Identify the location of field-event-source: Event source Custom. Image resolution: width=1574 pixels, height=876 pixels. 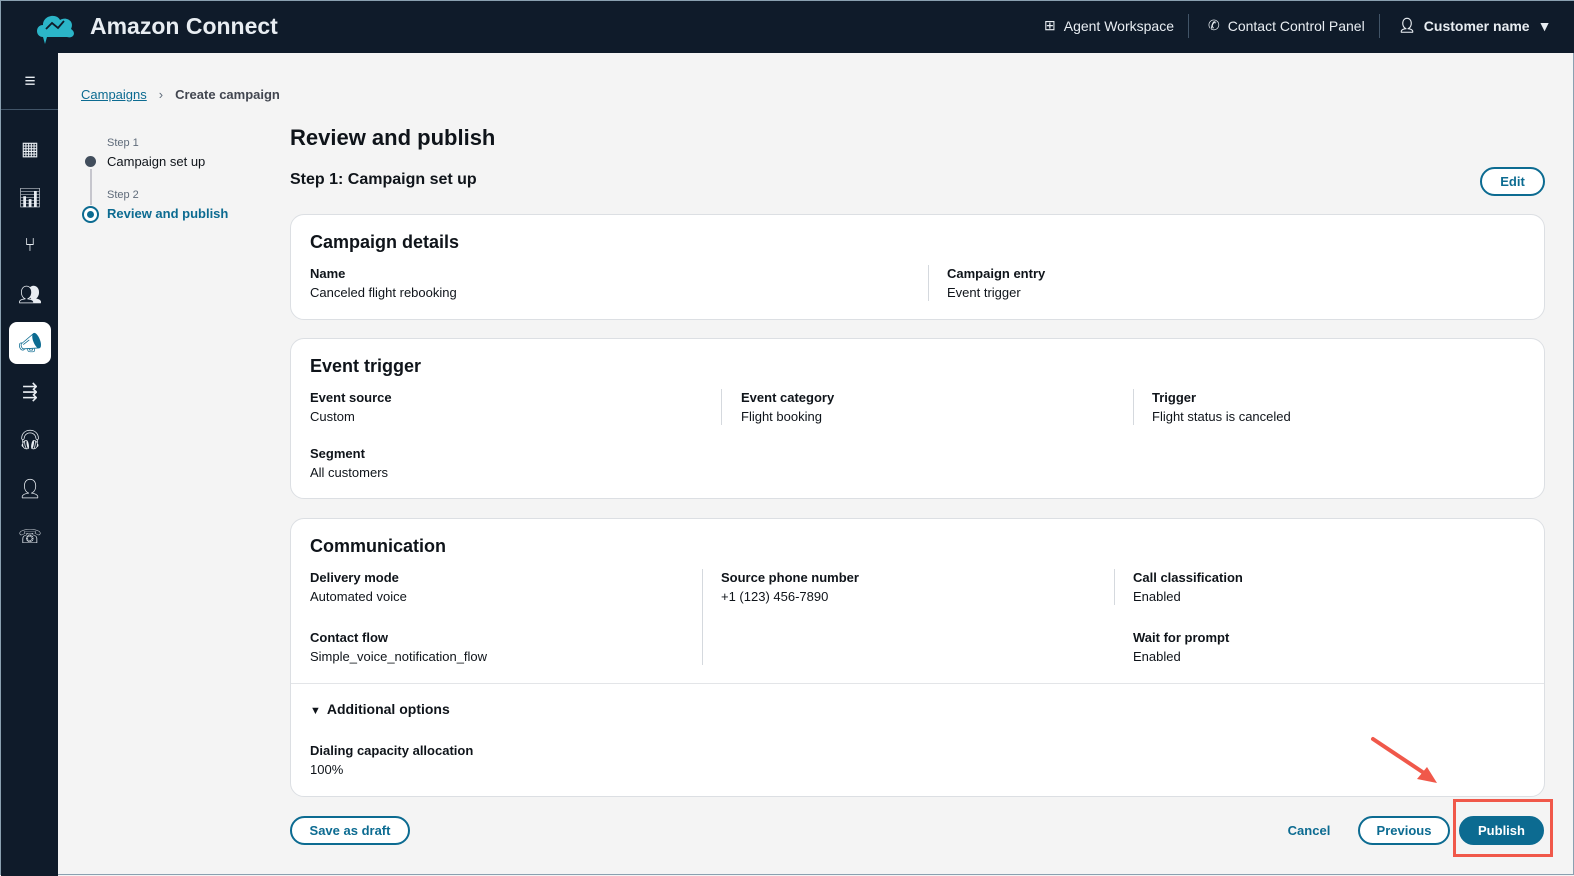
(351, 407).